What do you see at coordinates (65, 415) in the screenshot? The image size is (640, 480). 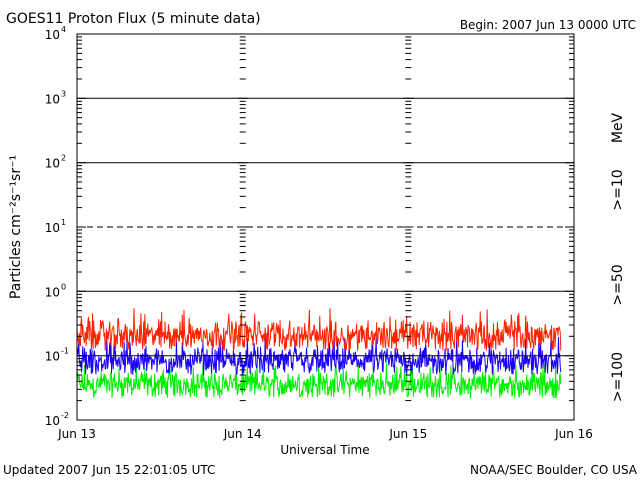 I see `y-tick-exponent: -2` at bounding box center [65, 415].